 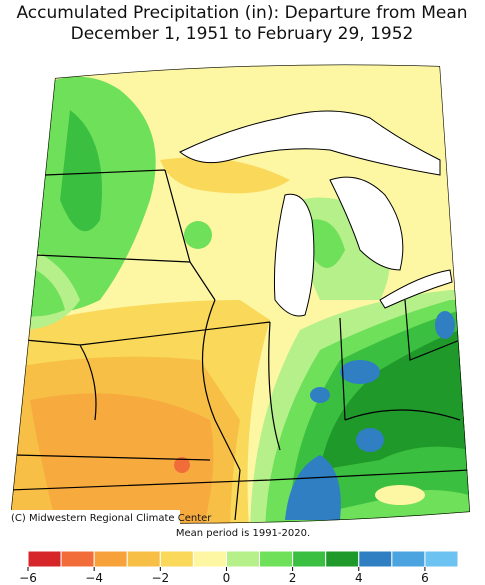 What do you see at coordinates (242, 34) in the screenshot?
I see `subtitle: December 1, 1951 to February 29, 1952` at bounding box center [242, 34].